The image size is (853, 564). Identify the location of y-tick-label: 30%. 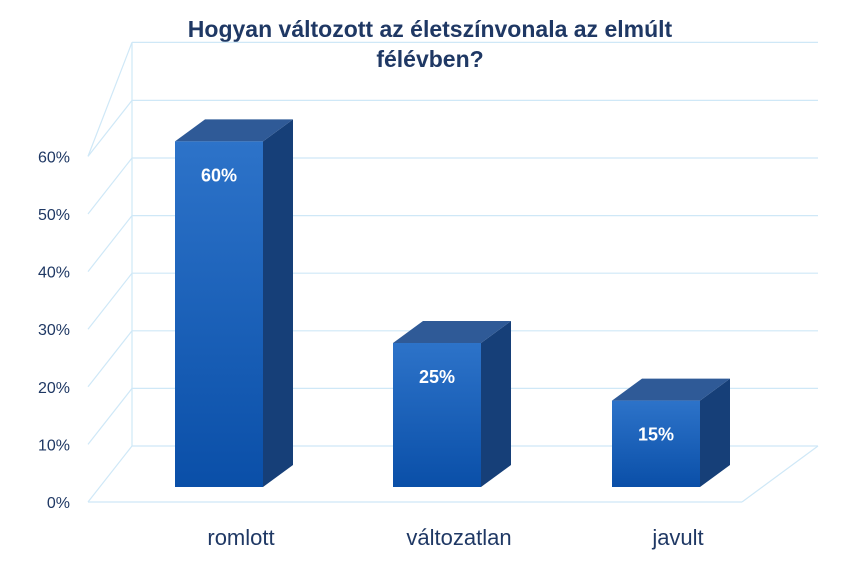
(54, 330).